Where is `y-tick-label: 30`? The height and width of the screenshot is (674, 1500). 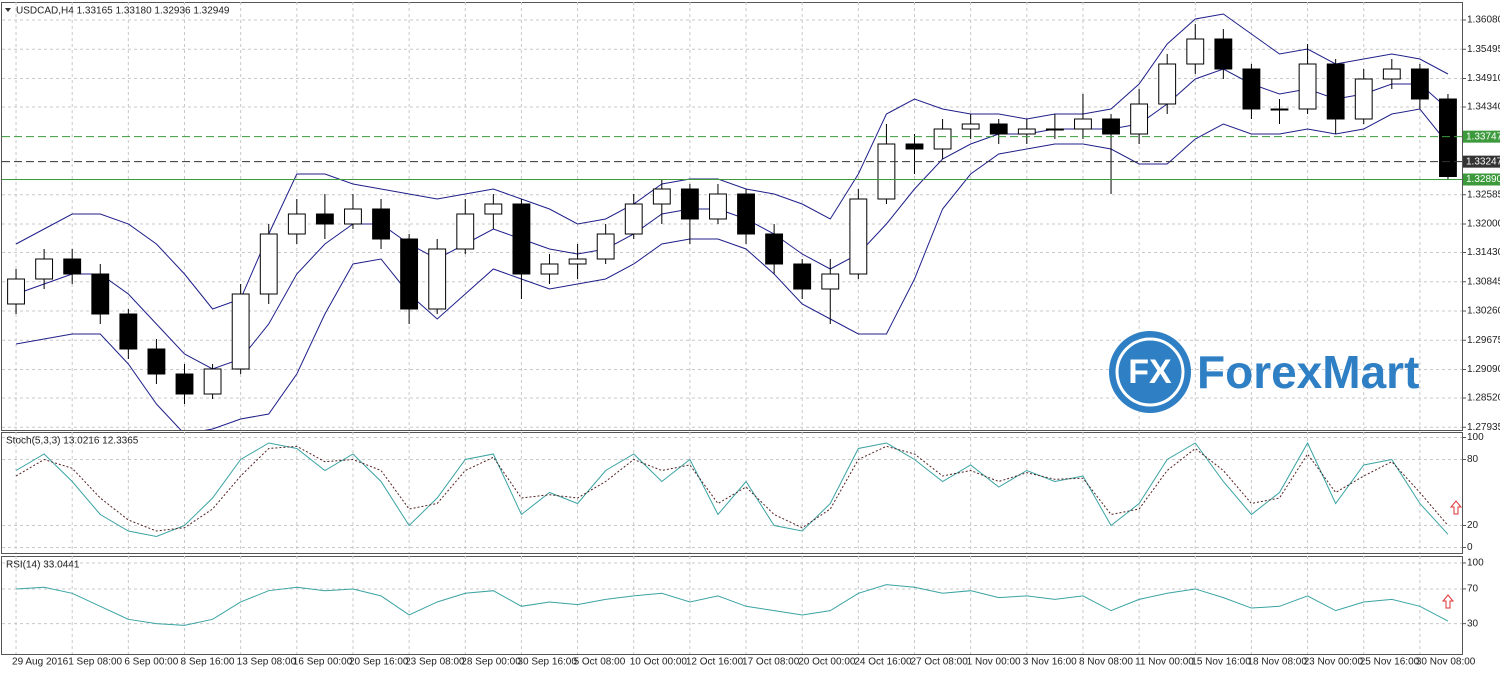
y-tick-label: 30 is located at coordinates (1473, 623).